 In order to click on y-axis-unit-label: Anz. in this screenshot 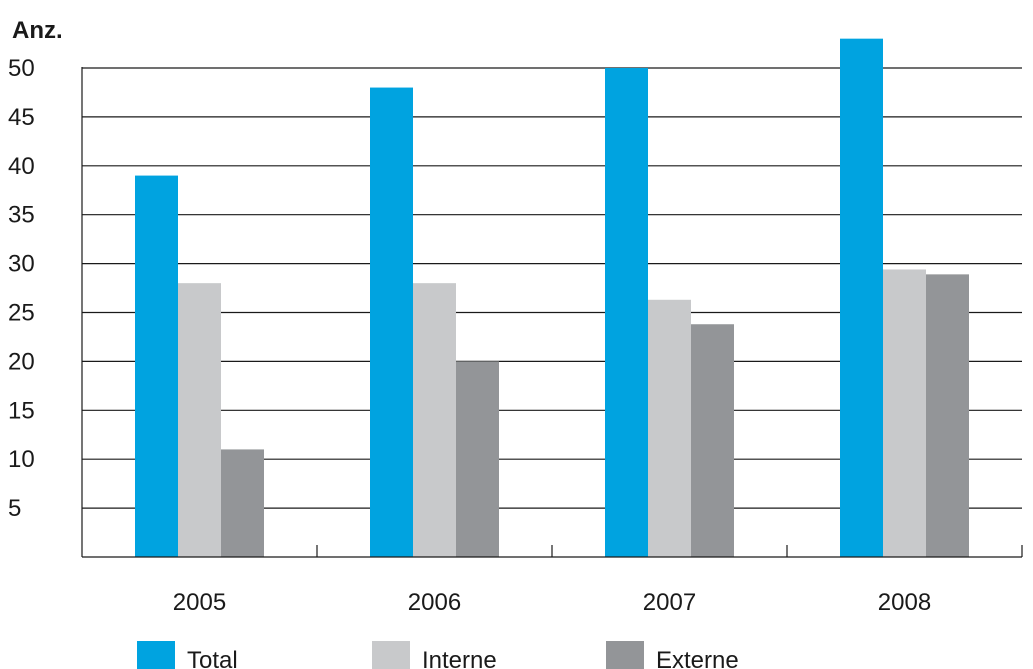, I will do `click(37, 30)`.